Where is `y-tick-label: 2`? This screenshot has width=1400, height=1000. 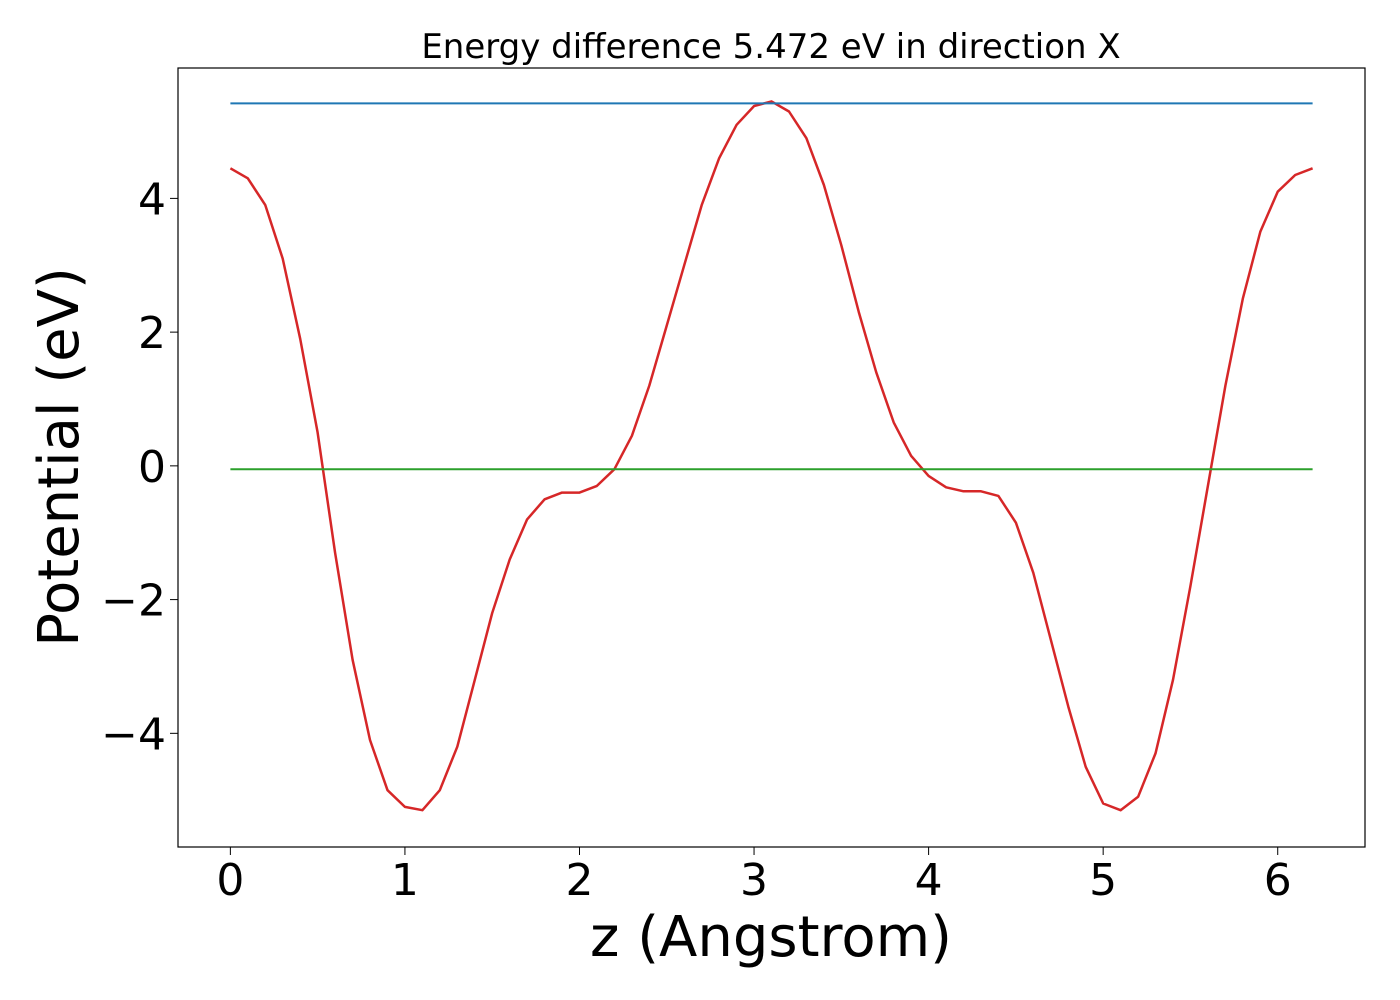
y-tick-label: 2 is located at coordinates (152, 333).